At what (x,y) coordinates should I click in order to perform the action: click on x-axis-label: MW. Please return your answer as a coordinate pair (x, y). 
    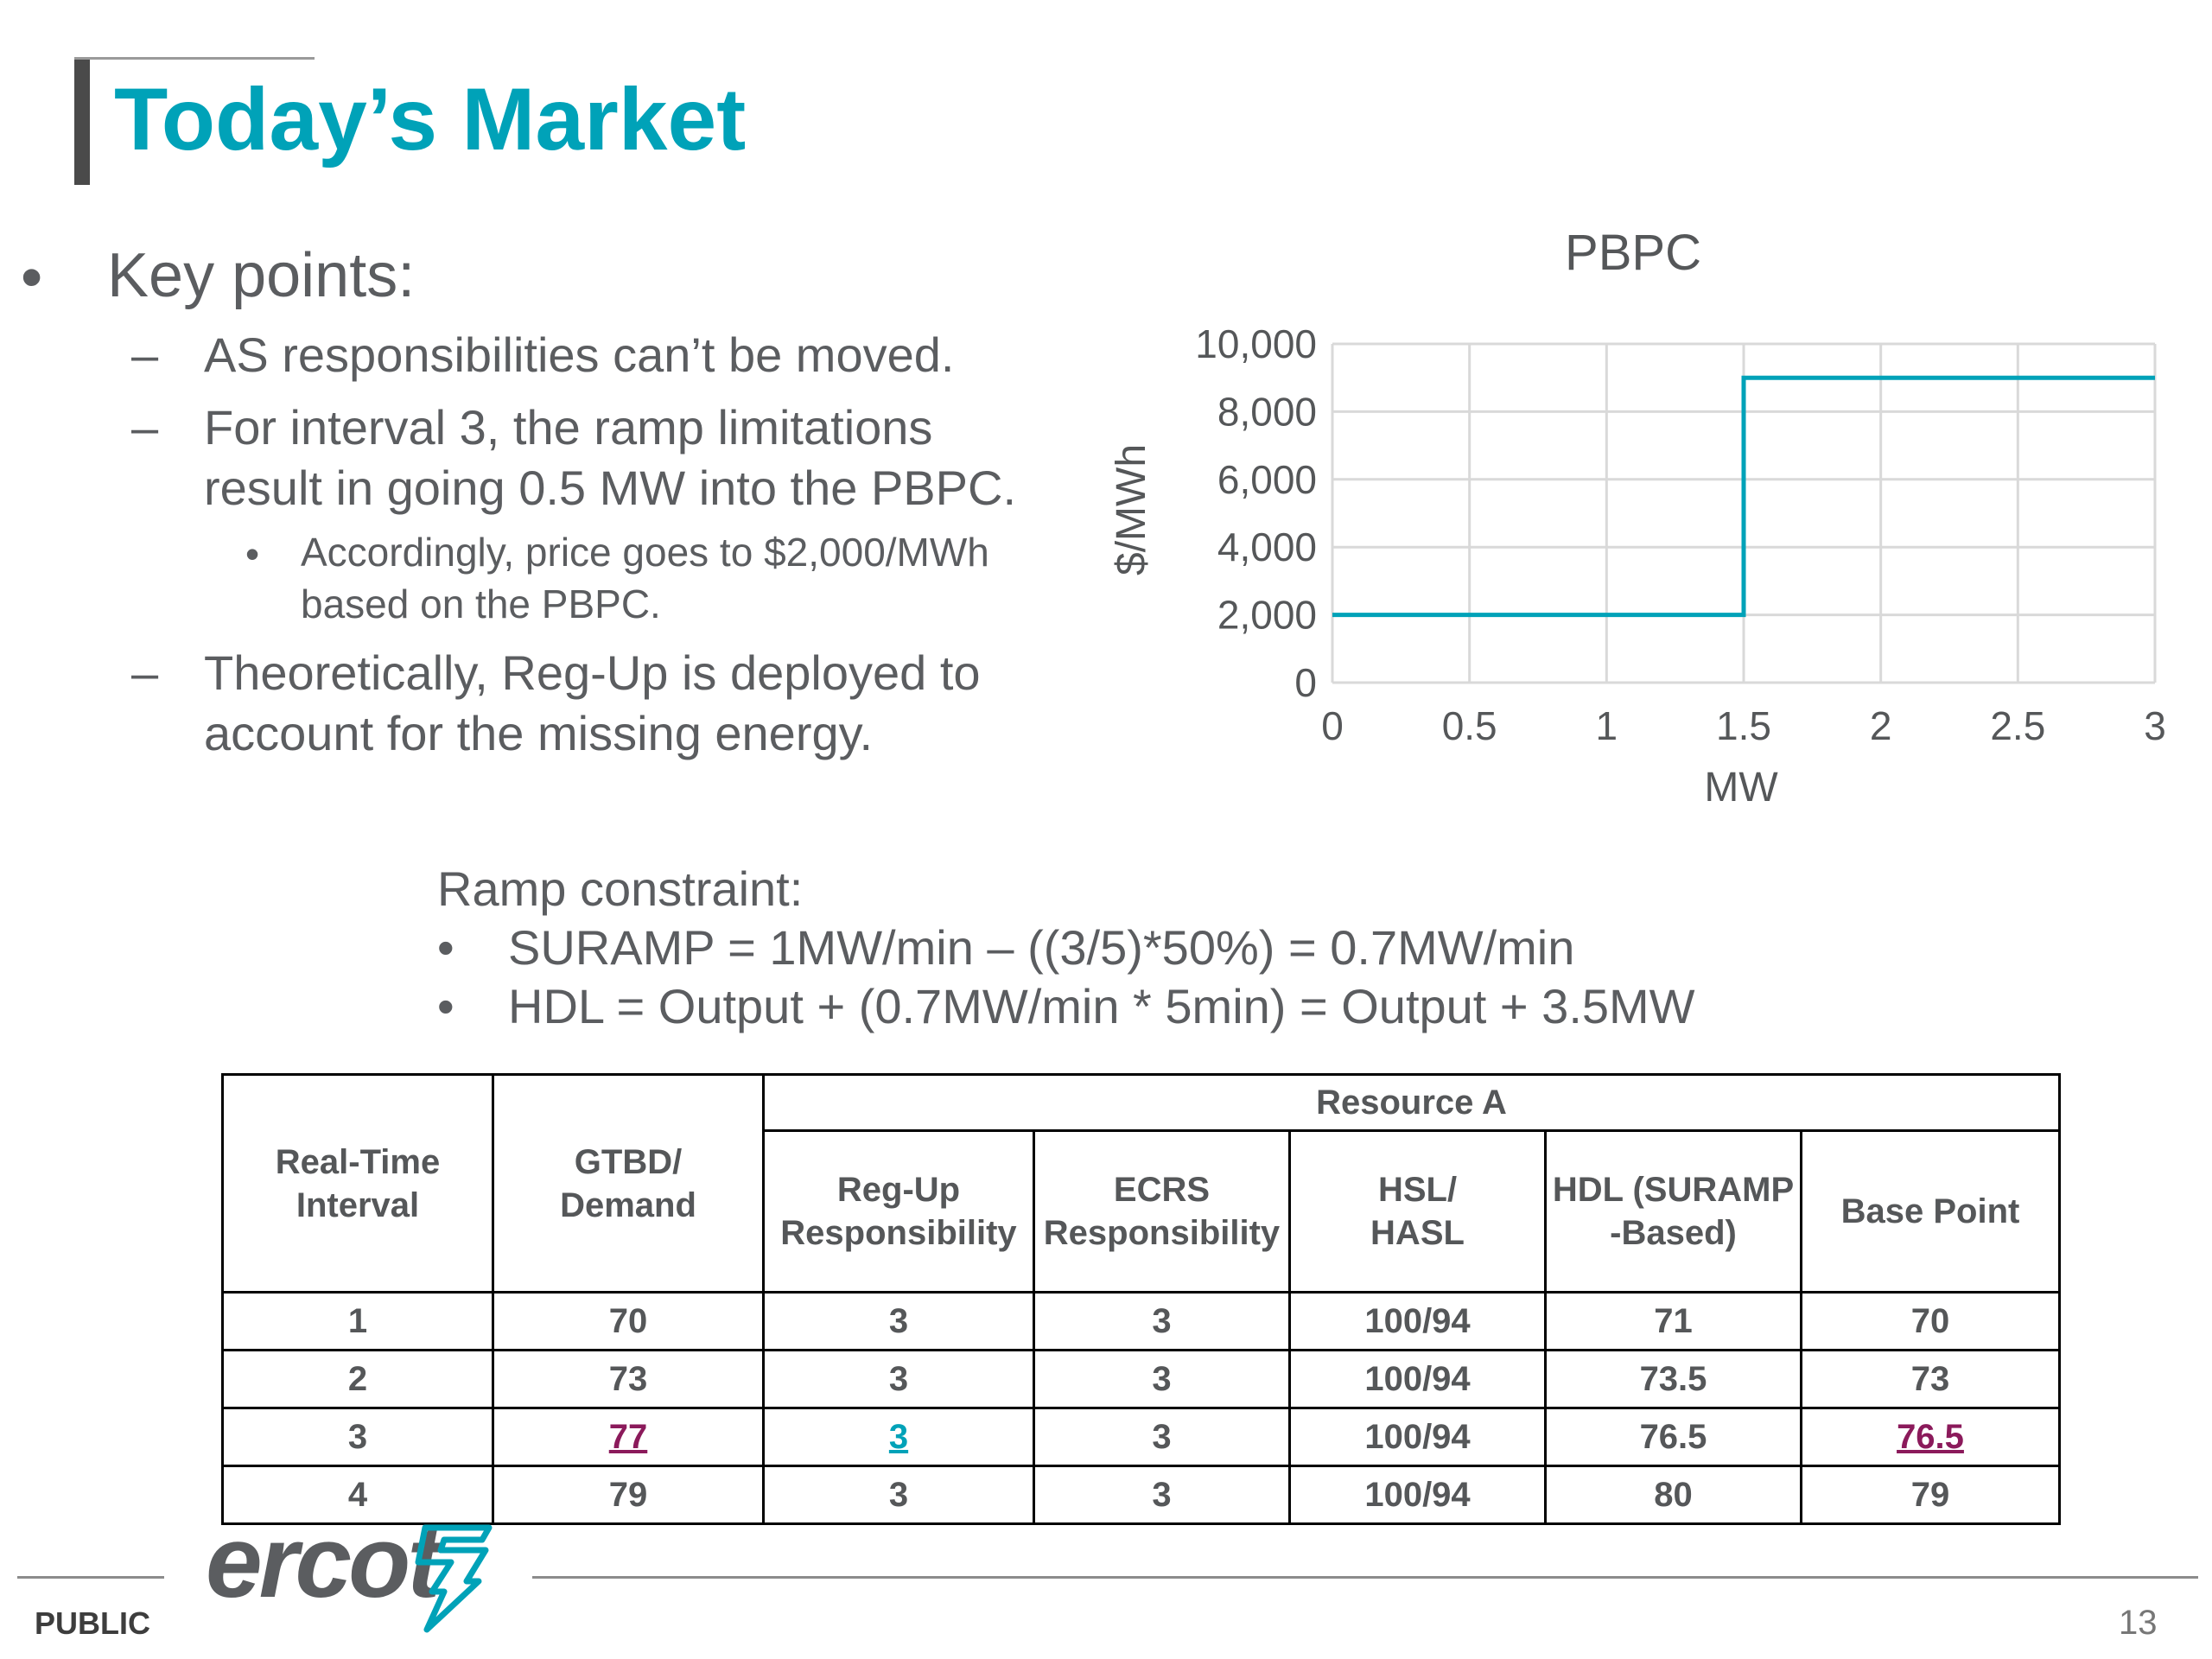
    Looking at the image, I should click on (1741, 787).